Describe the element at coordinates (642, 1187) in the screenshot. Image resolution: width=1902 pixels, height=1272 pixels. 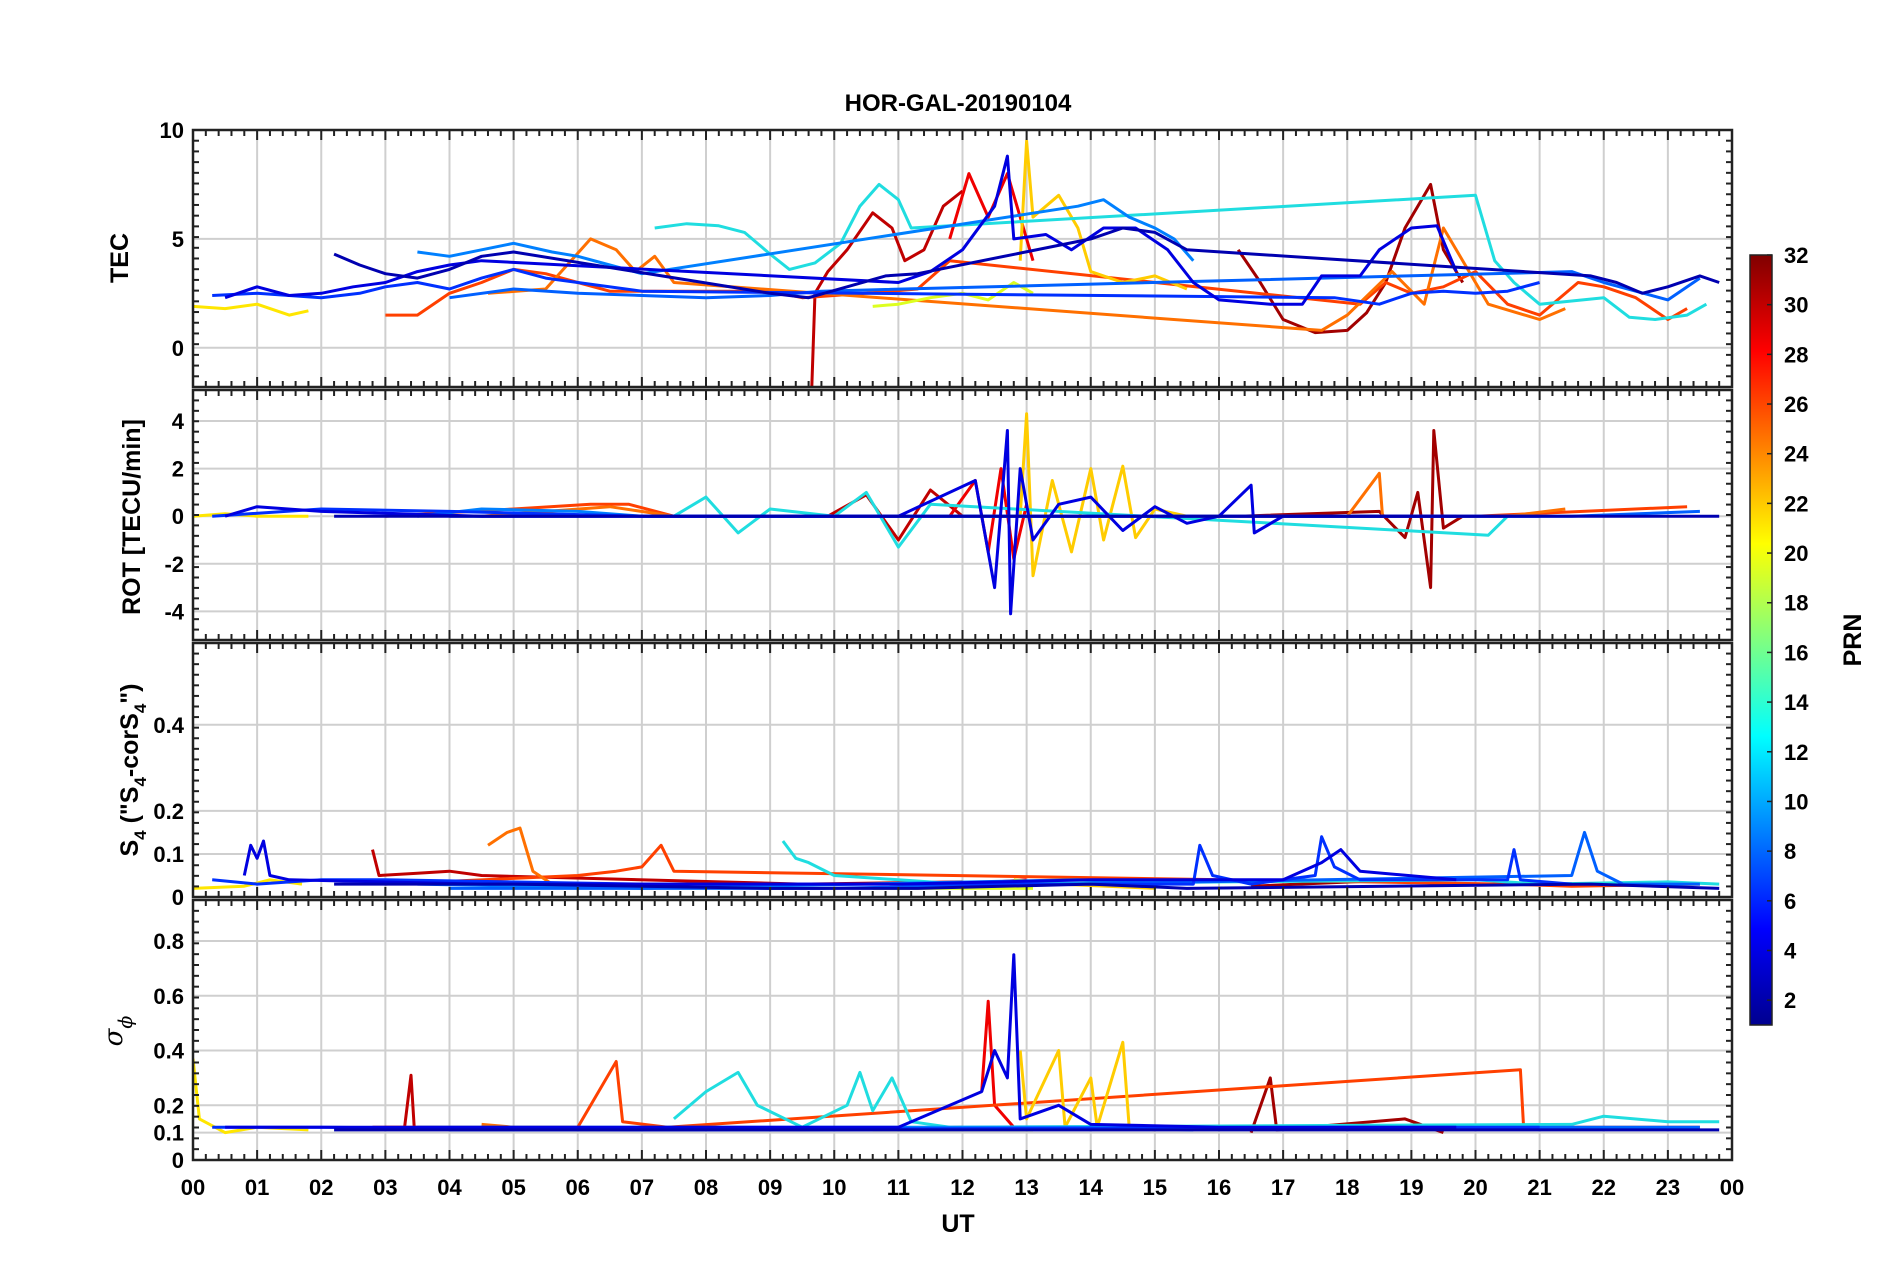
I see `x-tick-label: 07` at that location.